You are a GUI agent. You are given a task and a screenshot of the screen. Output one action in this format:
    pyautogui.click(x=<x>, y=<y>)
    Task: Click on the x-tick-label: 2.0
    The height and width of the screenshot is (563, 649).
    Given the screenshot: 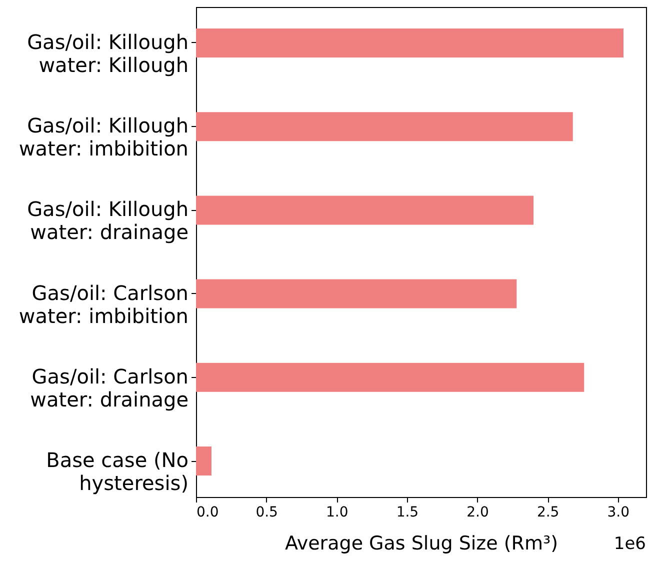 What is the action you would take?
    pyautogui.click(x=477, y=512)
    